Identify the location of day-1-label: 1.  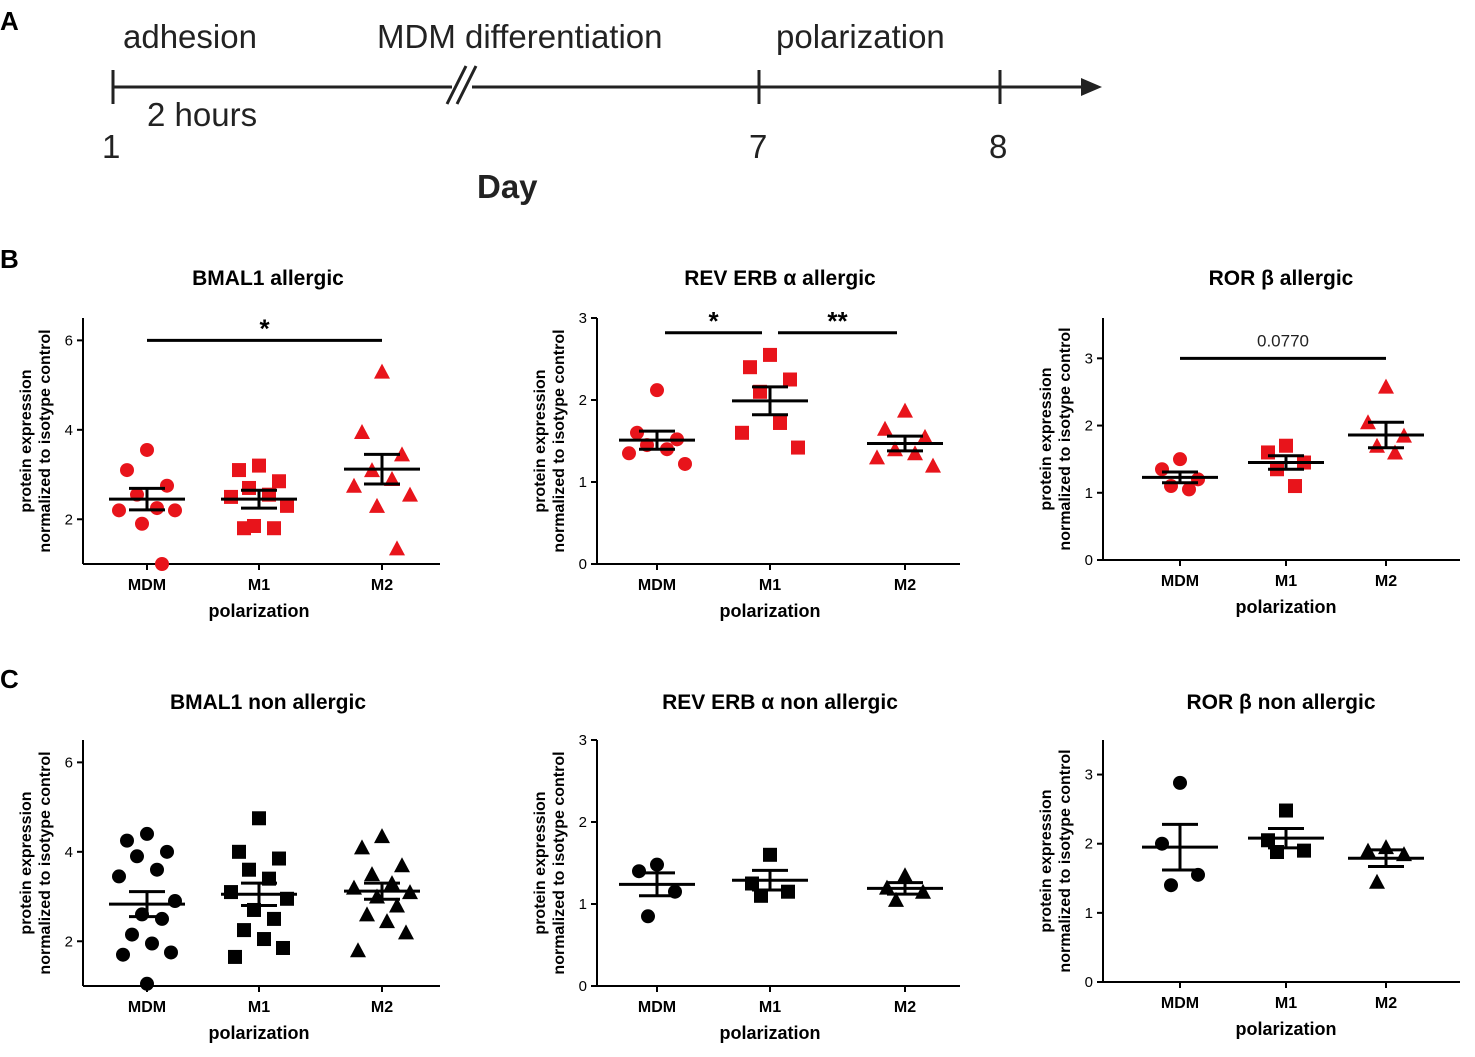
(111, 146).